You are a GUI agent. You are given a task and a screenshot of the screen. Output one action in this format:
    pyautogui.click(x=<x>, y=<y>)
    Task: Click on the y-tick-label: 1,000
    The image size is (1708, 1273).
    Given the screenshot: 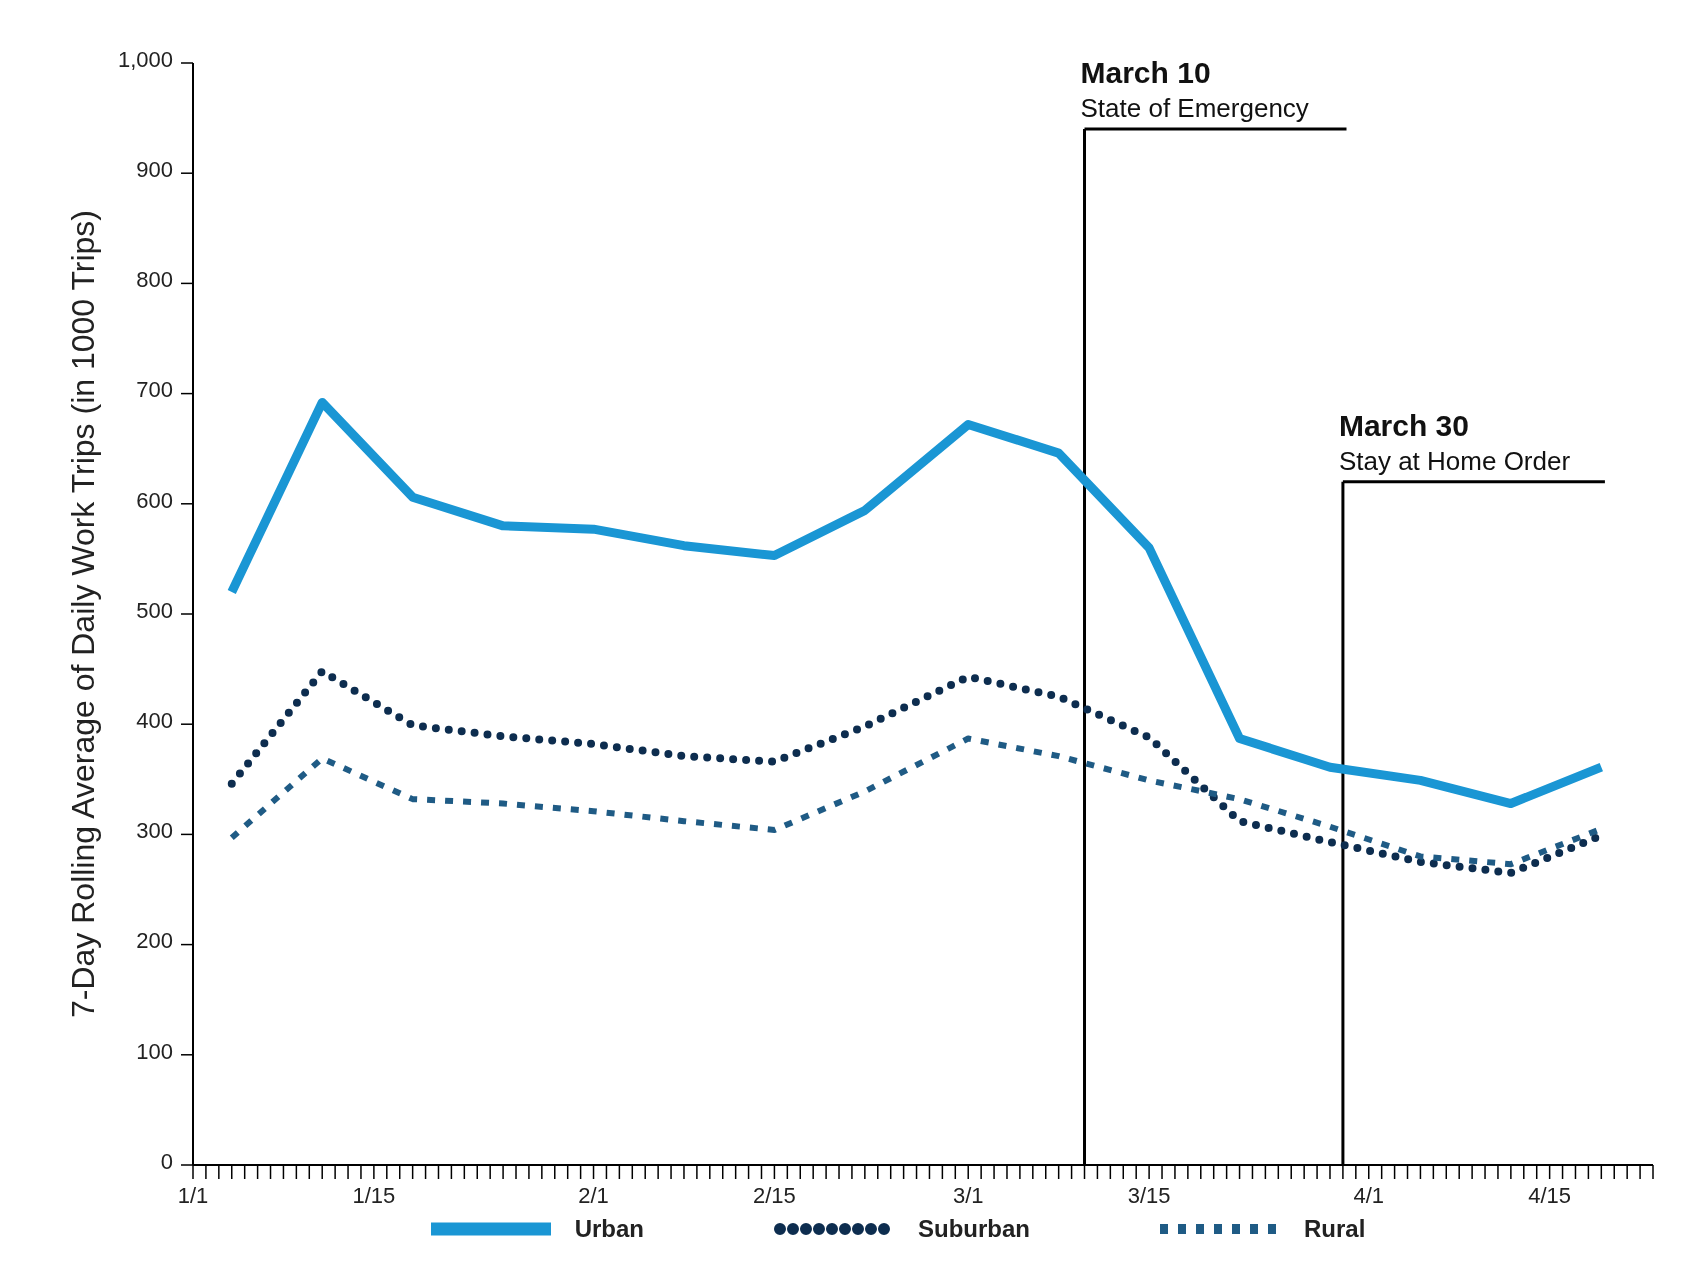 What is the action you would take?
    pyautogui.click(x=145, y=59)
    